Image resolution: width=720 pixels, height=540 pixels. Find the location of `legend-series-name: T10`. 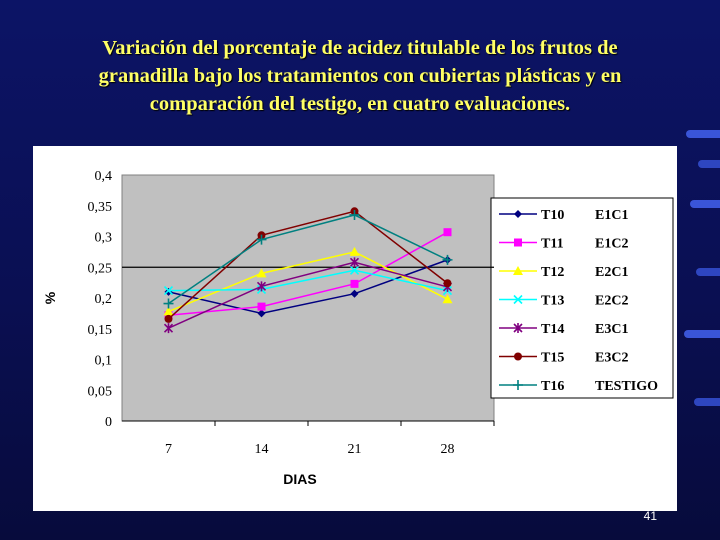

legend-series-name: T10 is located at coordinates (552, 215).